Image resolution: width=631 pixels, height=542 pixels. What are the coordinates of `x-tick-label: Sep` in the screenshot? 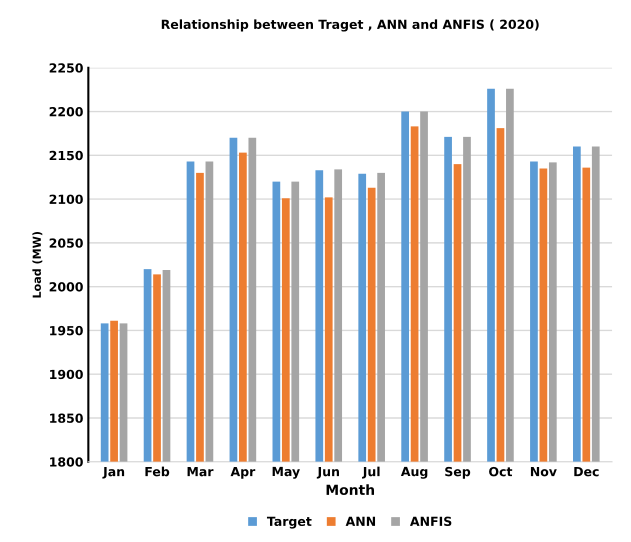 It's located at (457, 472).